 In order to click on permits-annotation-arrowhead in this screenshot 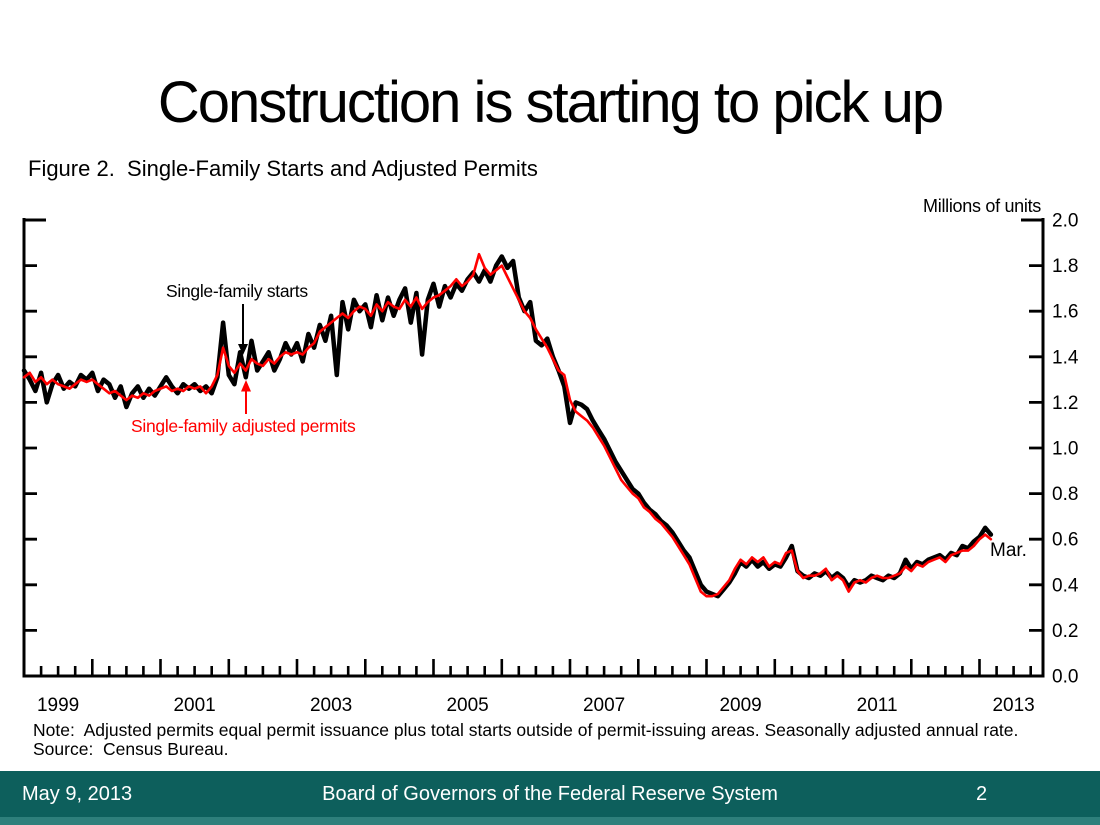, I will do `click(246, 386)`.